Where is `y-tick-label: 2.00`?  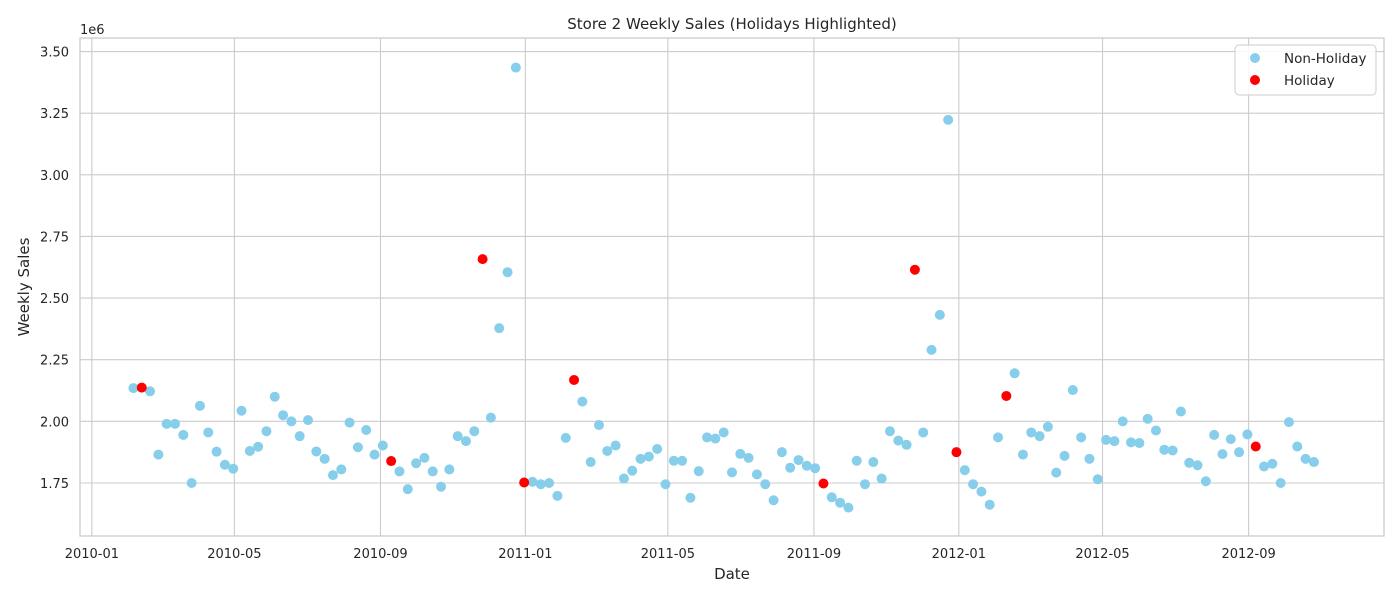 y-tick-label: 2.00 is located at coordinates (54, 422).